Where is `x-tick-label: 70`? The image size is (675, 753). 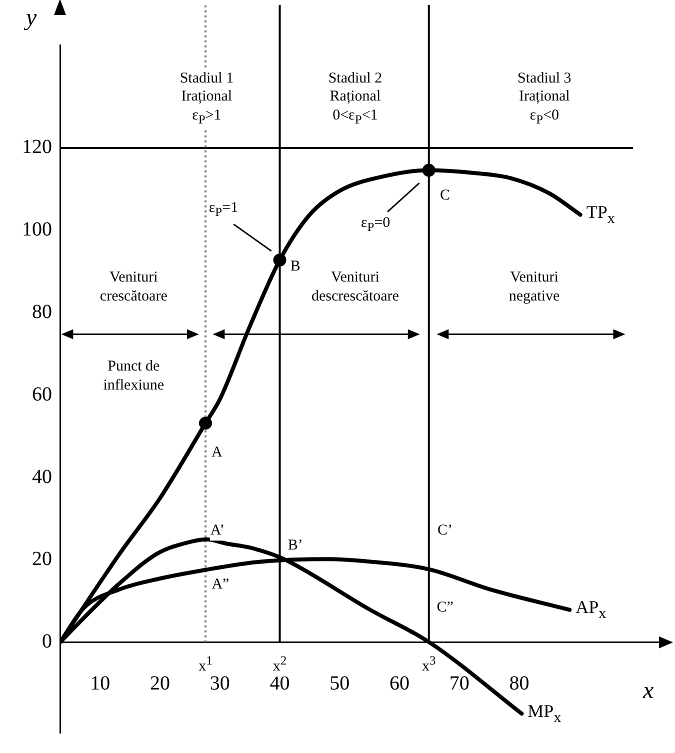
x-tick-label: 70 is located at coordinates (459, 683).